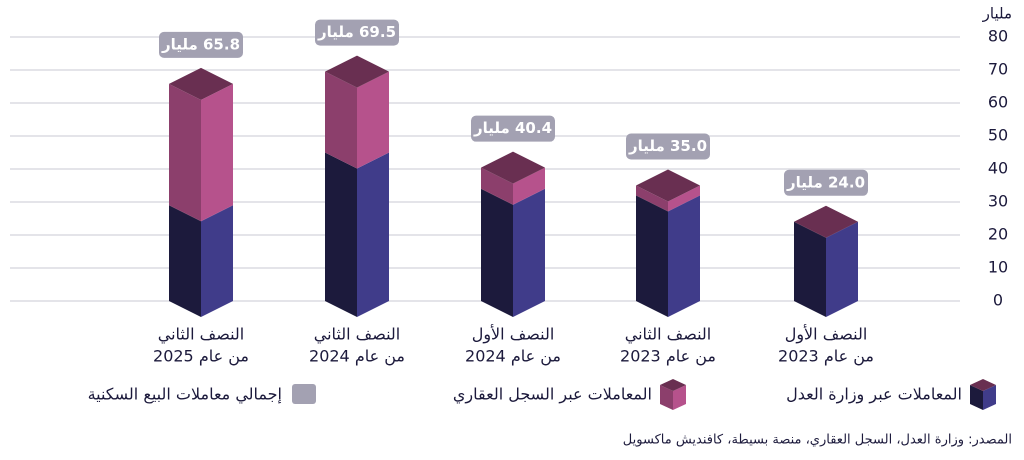 The width and height of the screenshot is (1024, 460). I want to click on y-tick-label: 10, so click(998, 267).